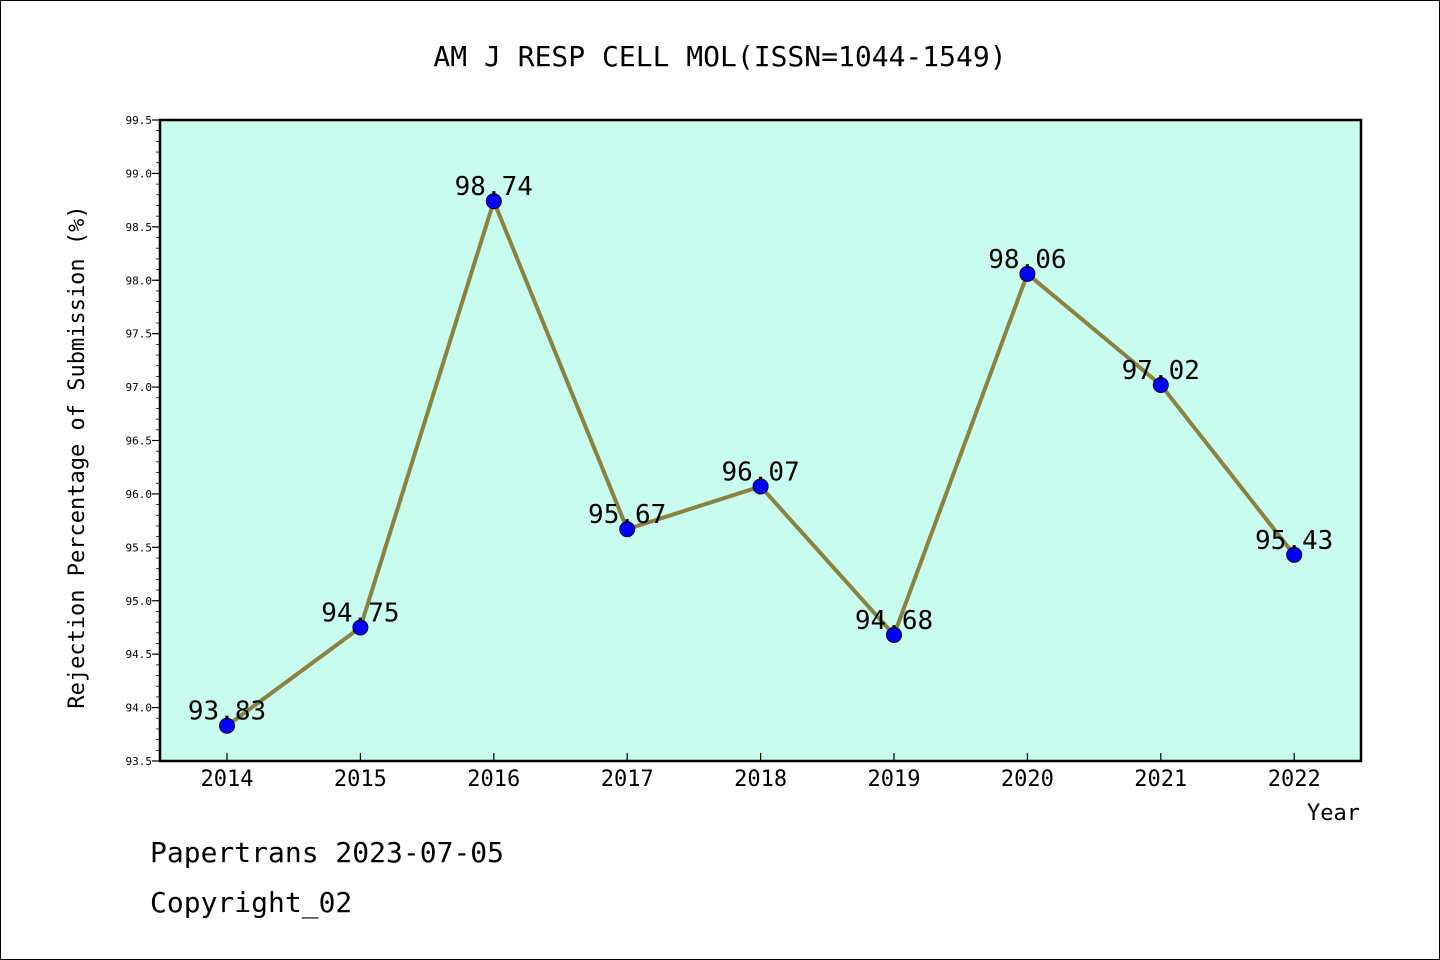 This screenshot has width=1440, height=960. I want to click on x-tick-label: 2022, so click(1294, 779).